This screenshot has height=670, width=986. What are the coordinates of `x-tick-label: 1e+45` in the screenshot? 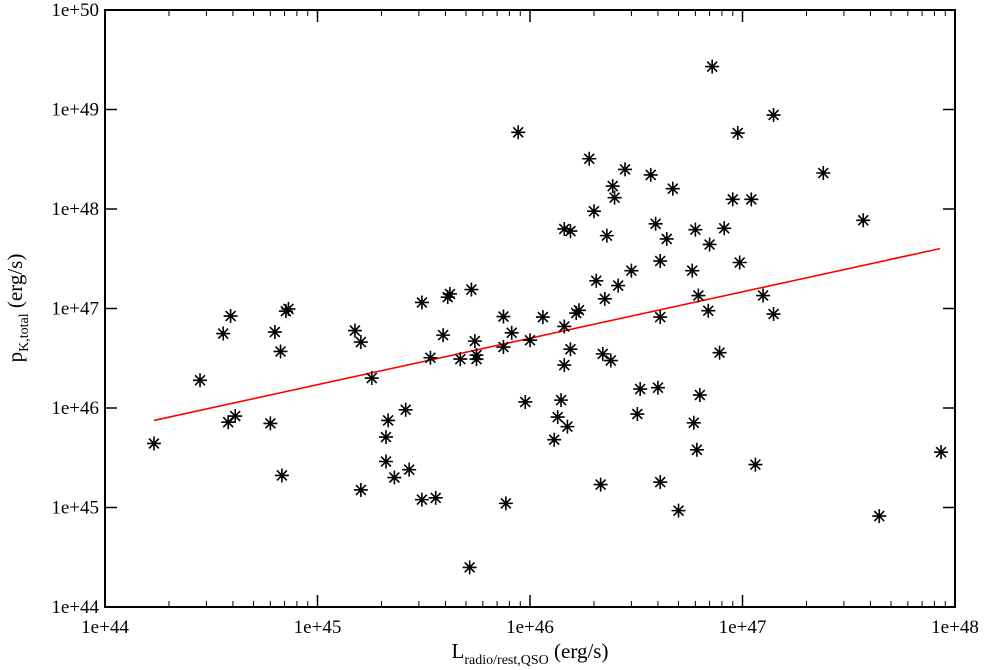 It's located at (318, 627).